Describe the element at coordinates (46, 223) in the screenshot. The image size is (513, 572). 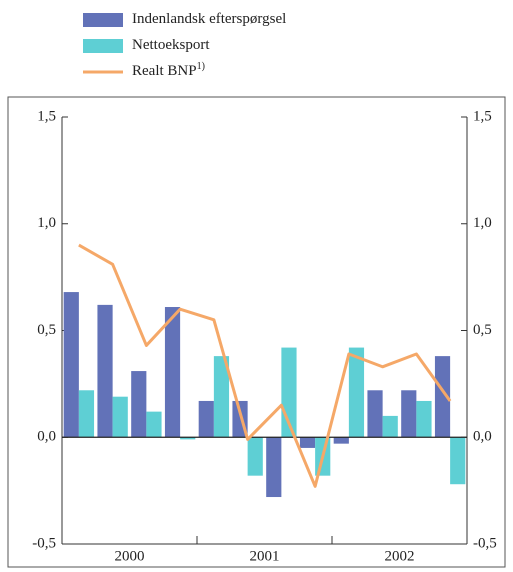
I see `y-tick-label: 1,0` at that location.